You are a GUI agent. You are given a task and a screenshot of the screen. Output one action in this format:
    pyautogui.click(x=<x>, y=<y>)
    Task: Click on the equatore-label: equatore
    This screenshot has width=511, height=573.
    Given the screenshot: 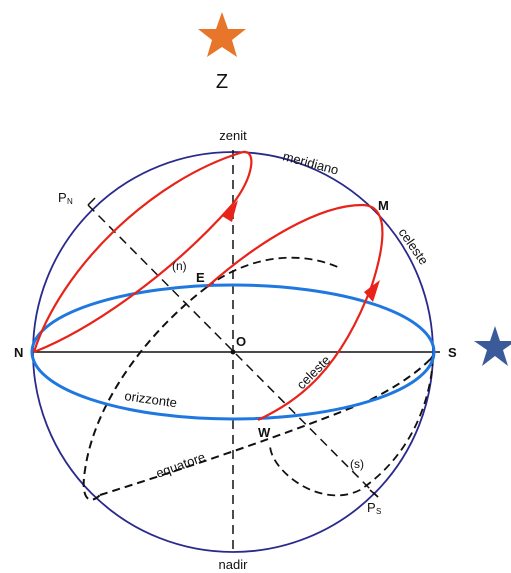 What is the action you would take?
    pyautogui.click(x=180, y=465)
    